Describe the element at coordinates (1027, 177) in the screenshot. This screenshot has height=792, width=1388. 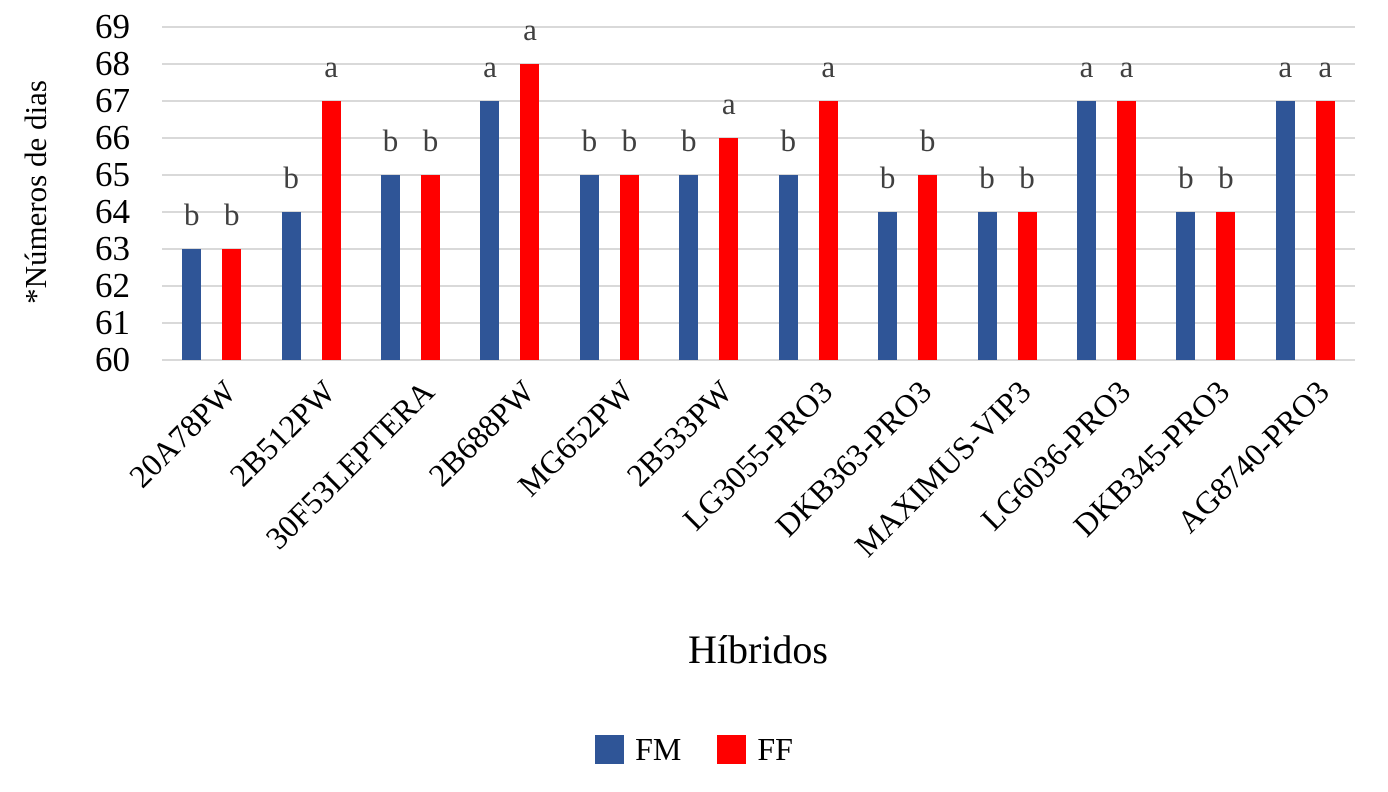
I see `significance-letter-ff-maximus-vip3: b` at that location.